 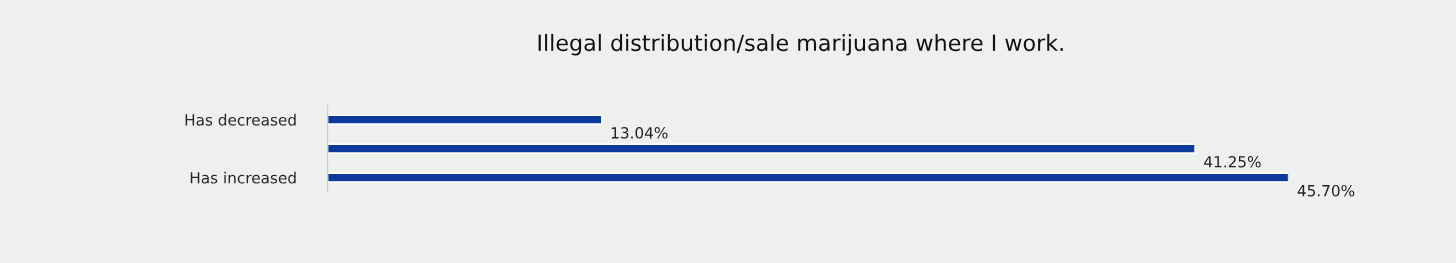 What do you see at coordinates (1232, 161) in the screenshot?
I see `data-label: 41.25%` at bounding box center [1232, 161].